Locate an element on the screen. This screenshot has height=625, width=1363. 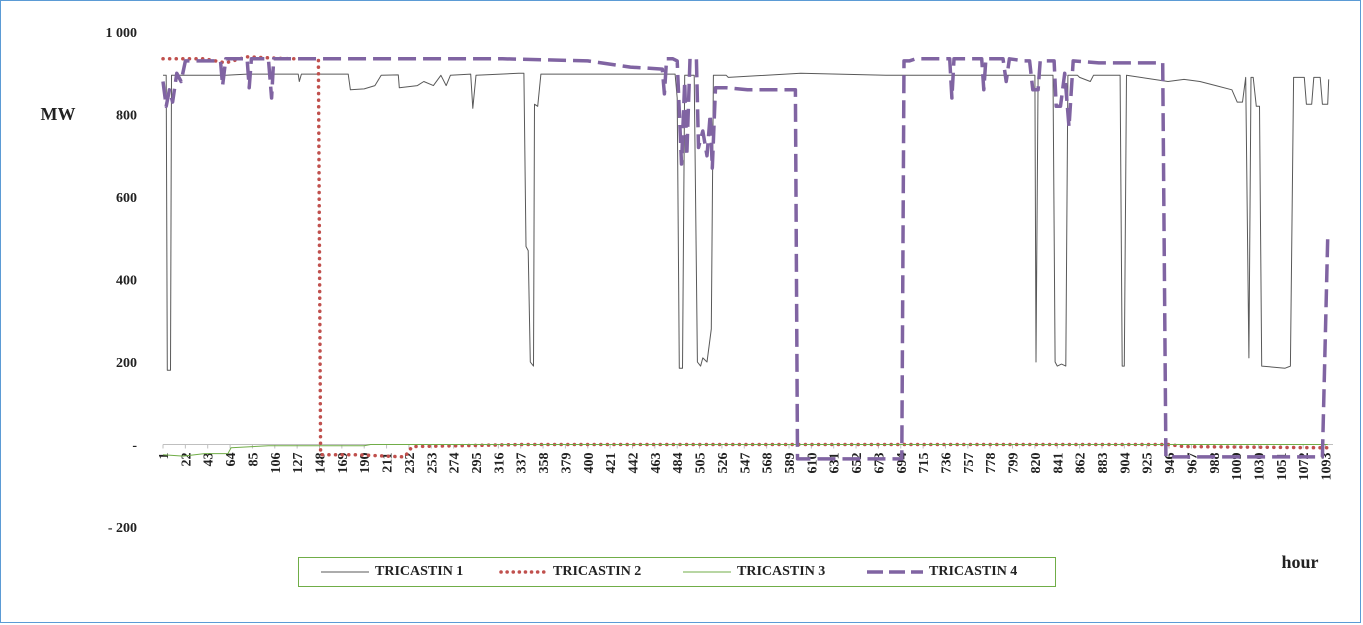
y-tick-label: 800 is located at coordinates (126, 116).